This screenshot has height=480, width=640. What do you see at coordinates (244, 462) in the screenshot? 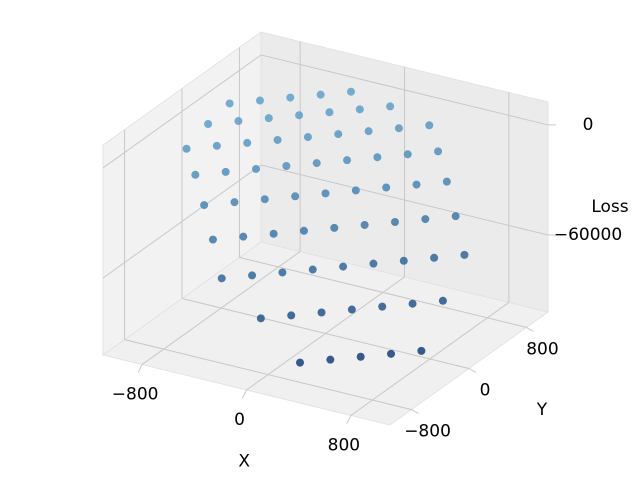
I see `x-axis-label: X` at bounding box center [244, 462].